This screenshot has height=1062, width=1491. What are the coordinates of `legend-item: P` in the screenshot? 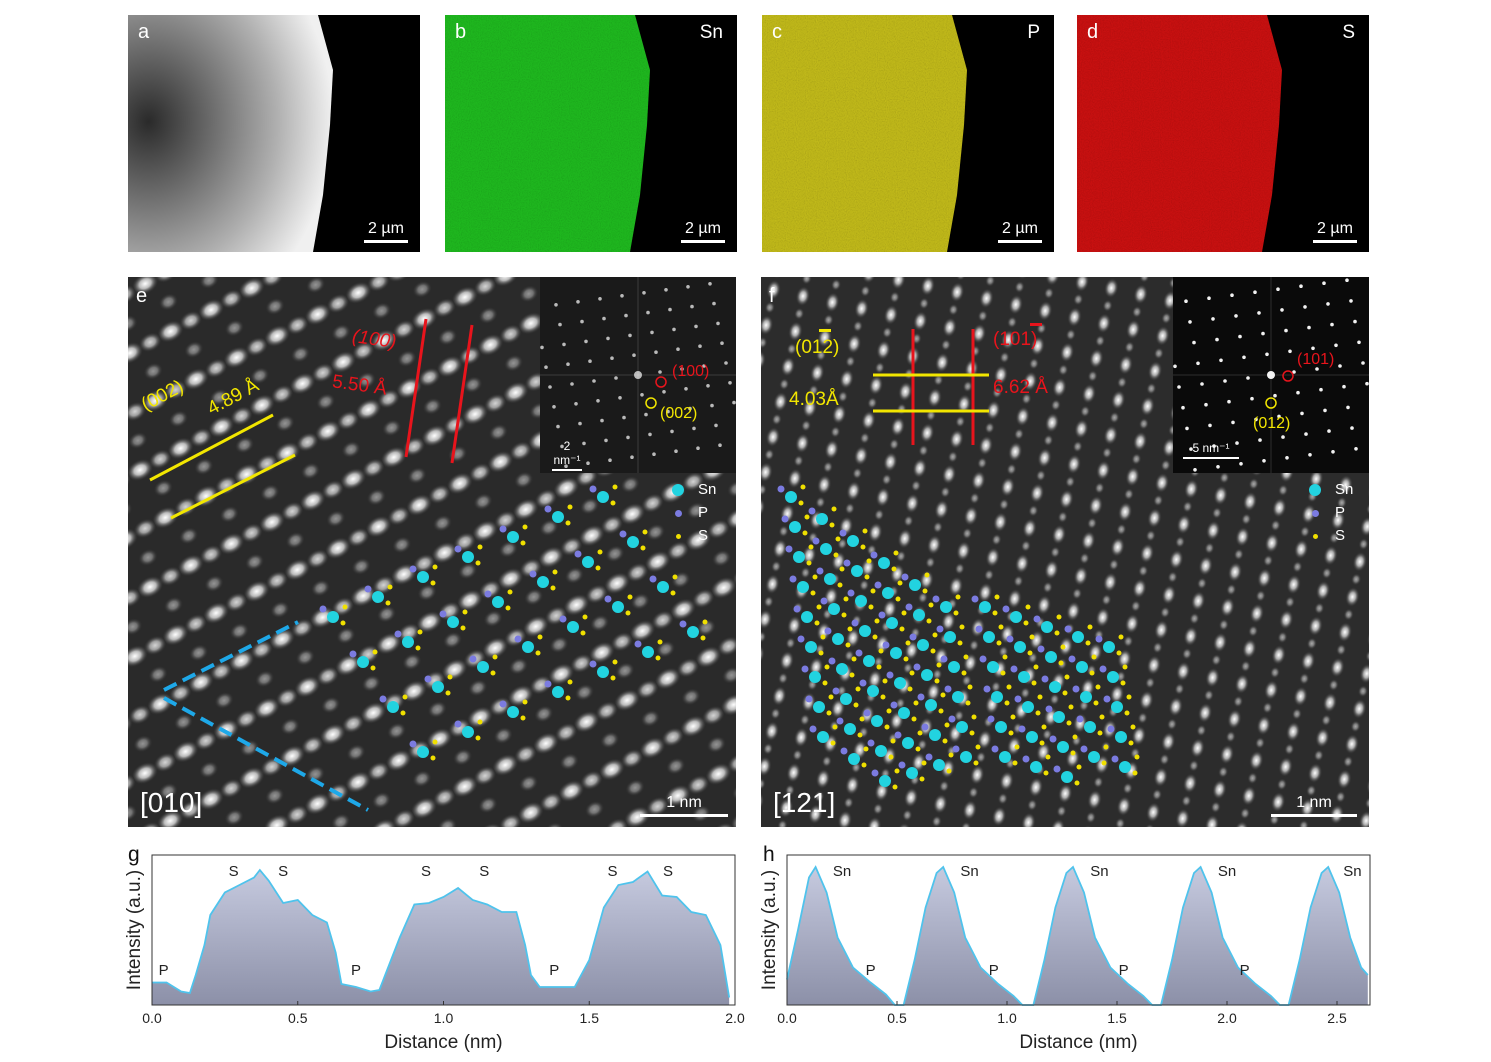 It's located at (1331, 512).